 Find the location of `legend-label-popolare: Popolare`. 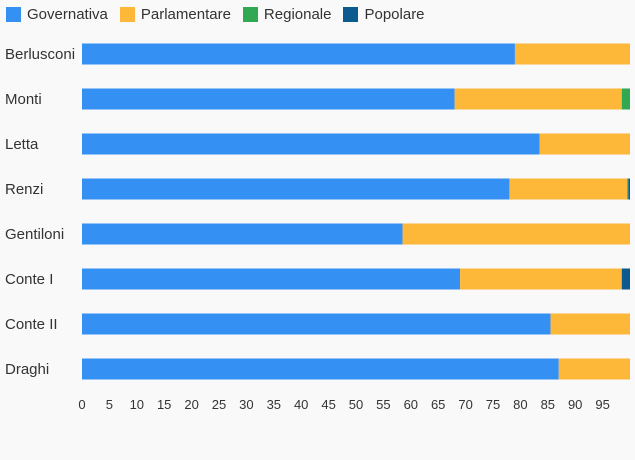

legend-label-popolare: Popolare is located at coordinates (394, 14).